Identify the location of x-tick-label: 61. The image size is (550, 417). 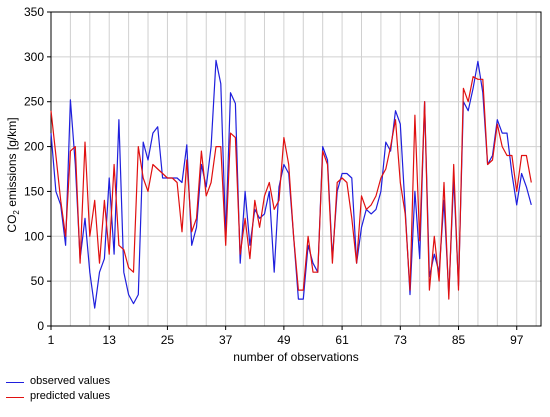
(342, 340).